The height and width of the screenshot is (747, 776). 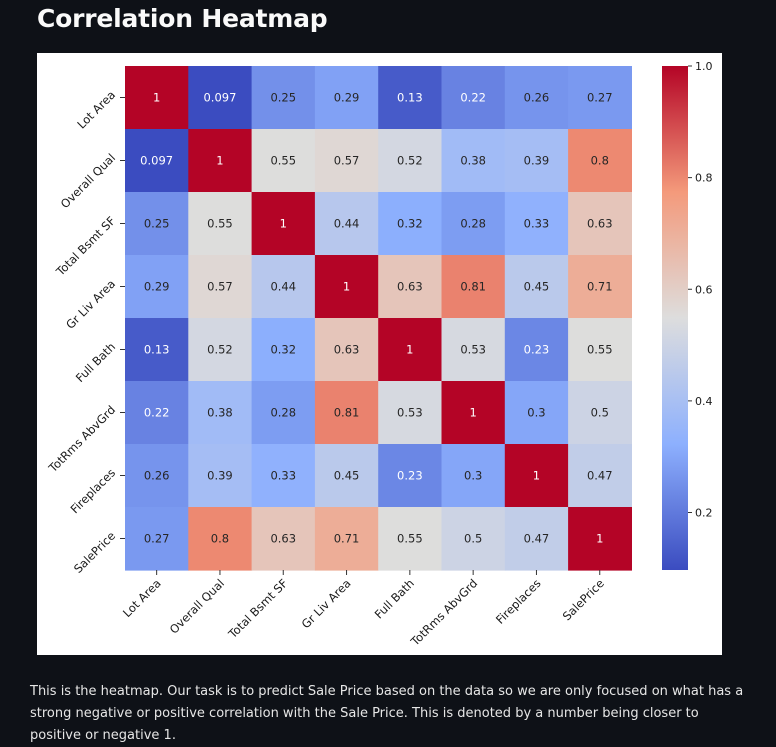 I want to click on cell-value-label: 0.52, so click(x=220, y=350).